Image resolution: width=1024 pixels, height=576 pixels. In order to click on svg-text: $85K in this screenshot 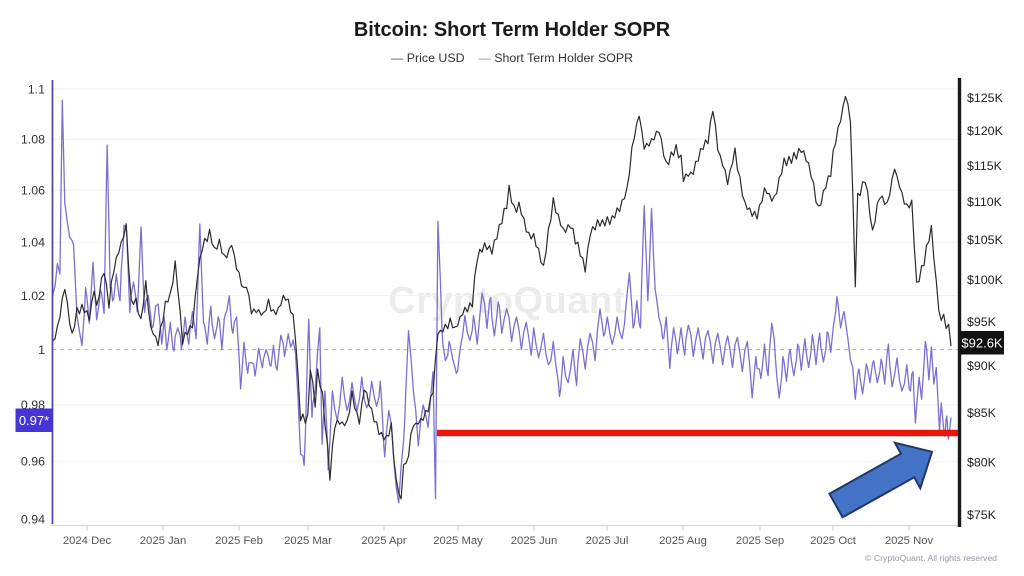, I will do `click(982, 413)`.